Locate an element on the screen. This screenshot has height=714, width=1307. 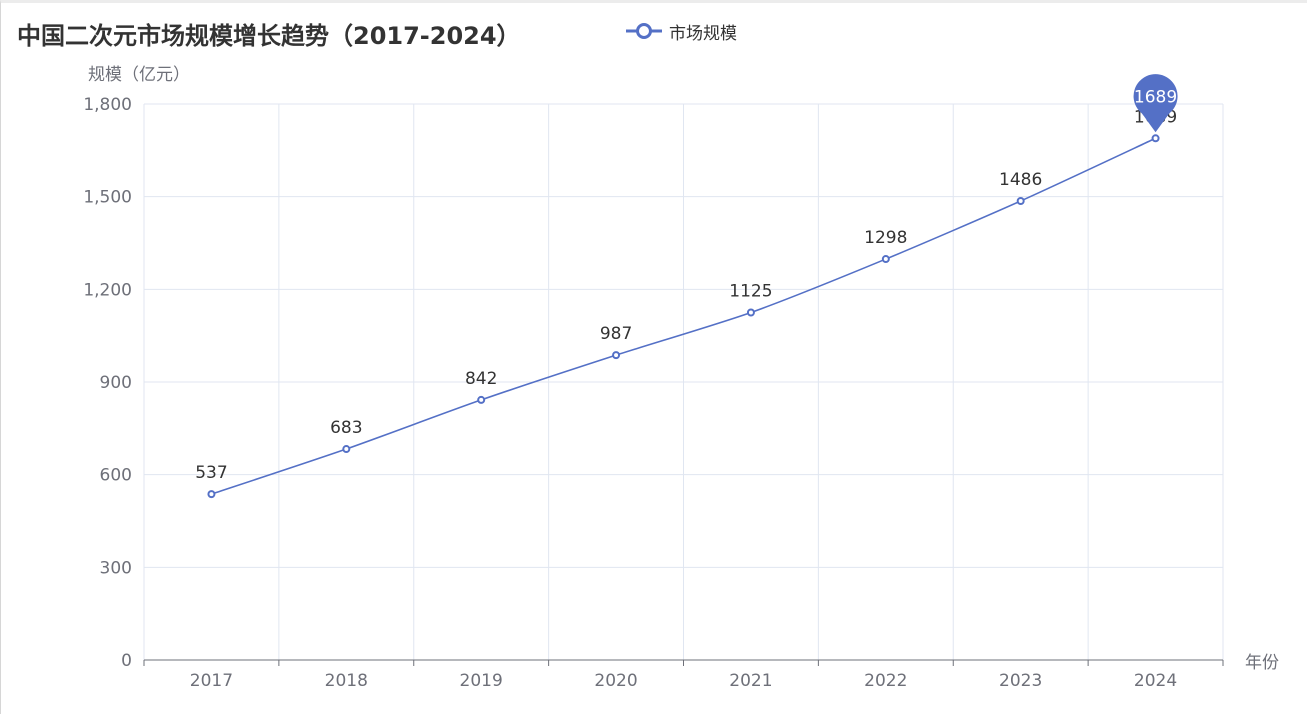
y-tick-label: 1,200 is located at coordinates (107, 290).